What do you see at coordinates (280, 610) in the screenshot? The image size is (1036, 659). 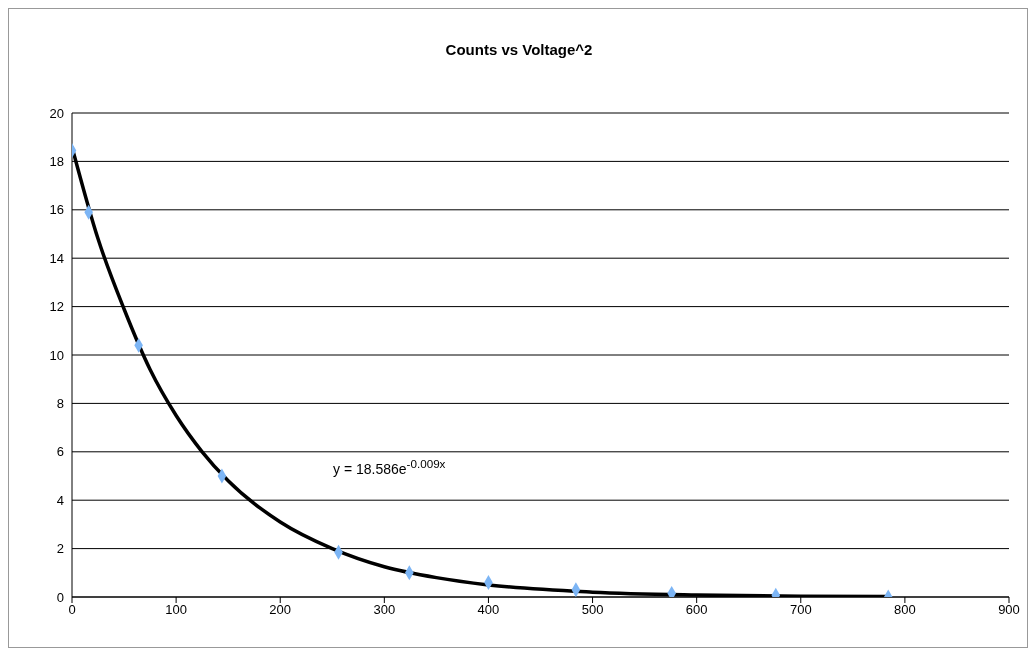 I see `x-tick-label: 200` at bounding box center [280, 610].